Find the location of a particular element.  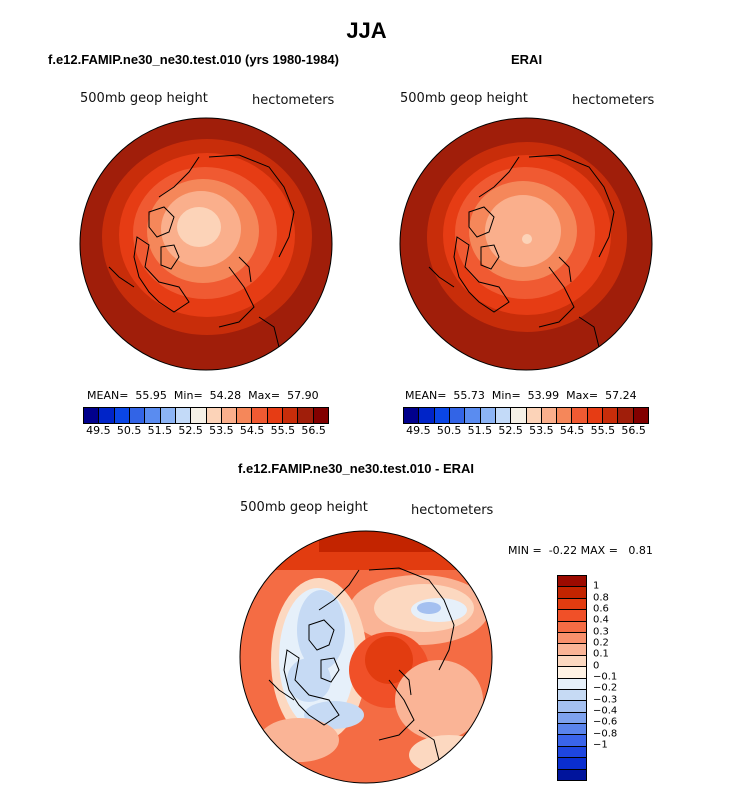

colorbar-tick-label: 0.4 is located at coordinates (601, 620).